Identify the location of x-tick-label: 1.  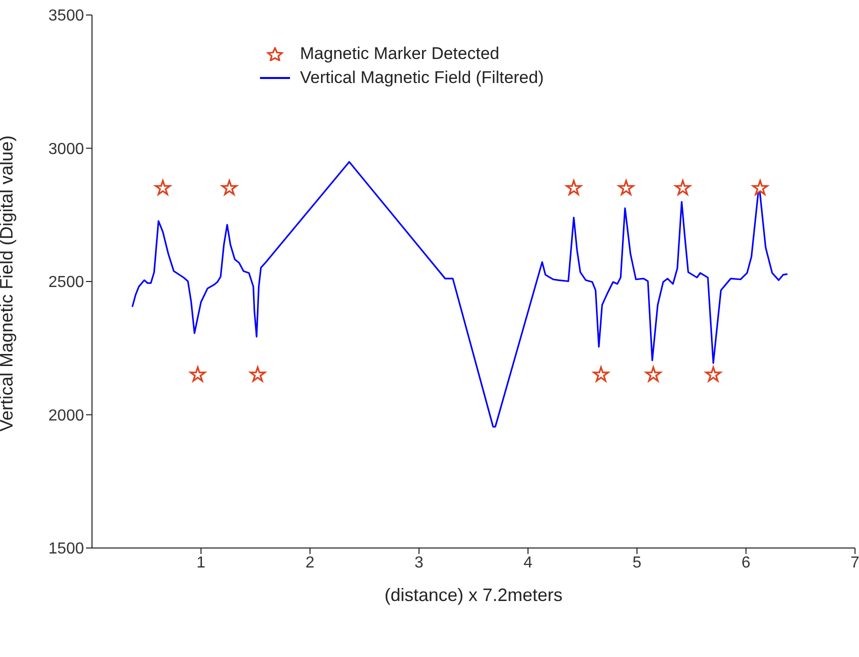
(201, 563).